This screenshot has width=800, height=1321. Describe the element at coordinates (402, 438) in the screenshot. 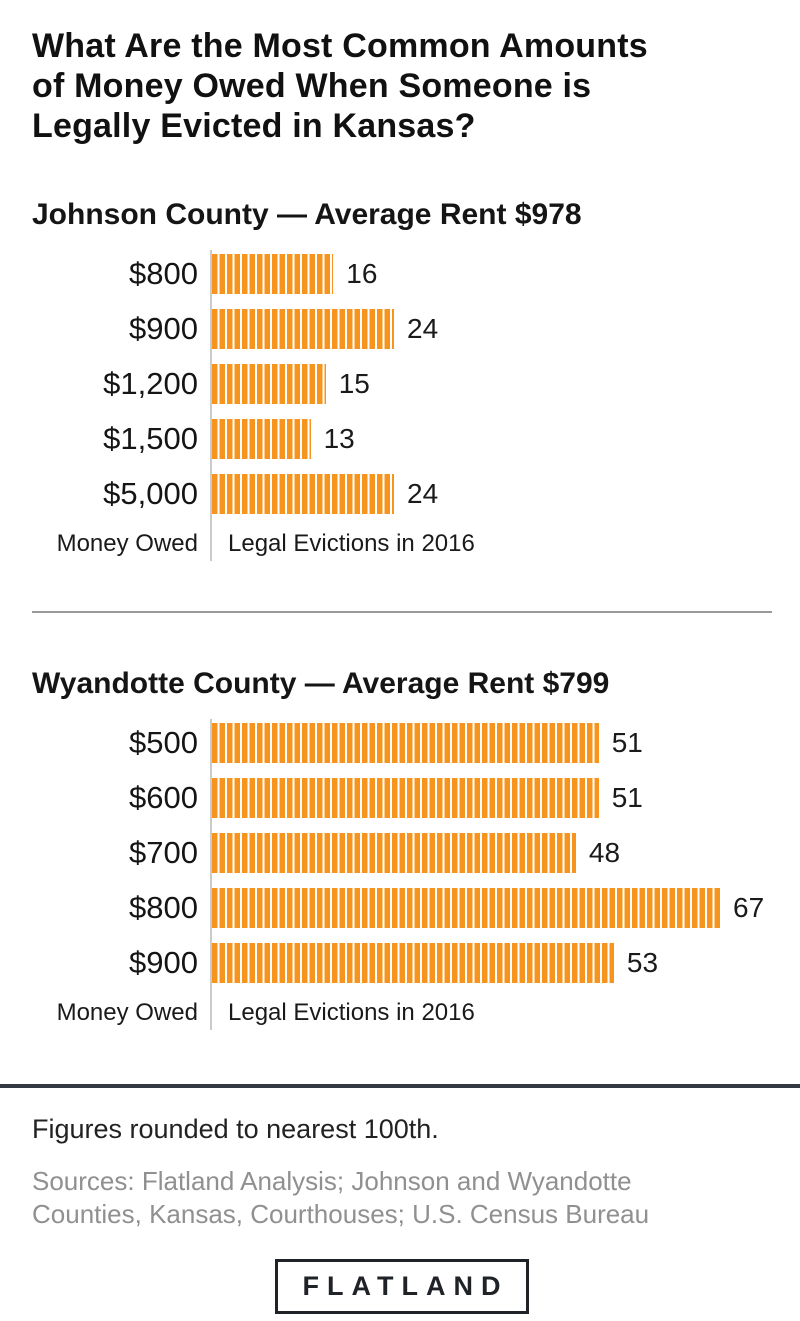

I see `bar-row: $1,500 13` at that location.